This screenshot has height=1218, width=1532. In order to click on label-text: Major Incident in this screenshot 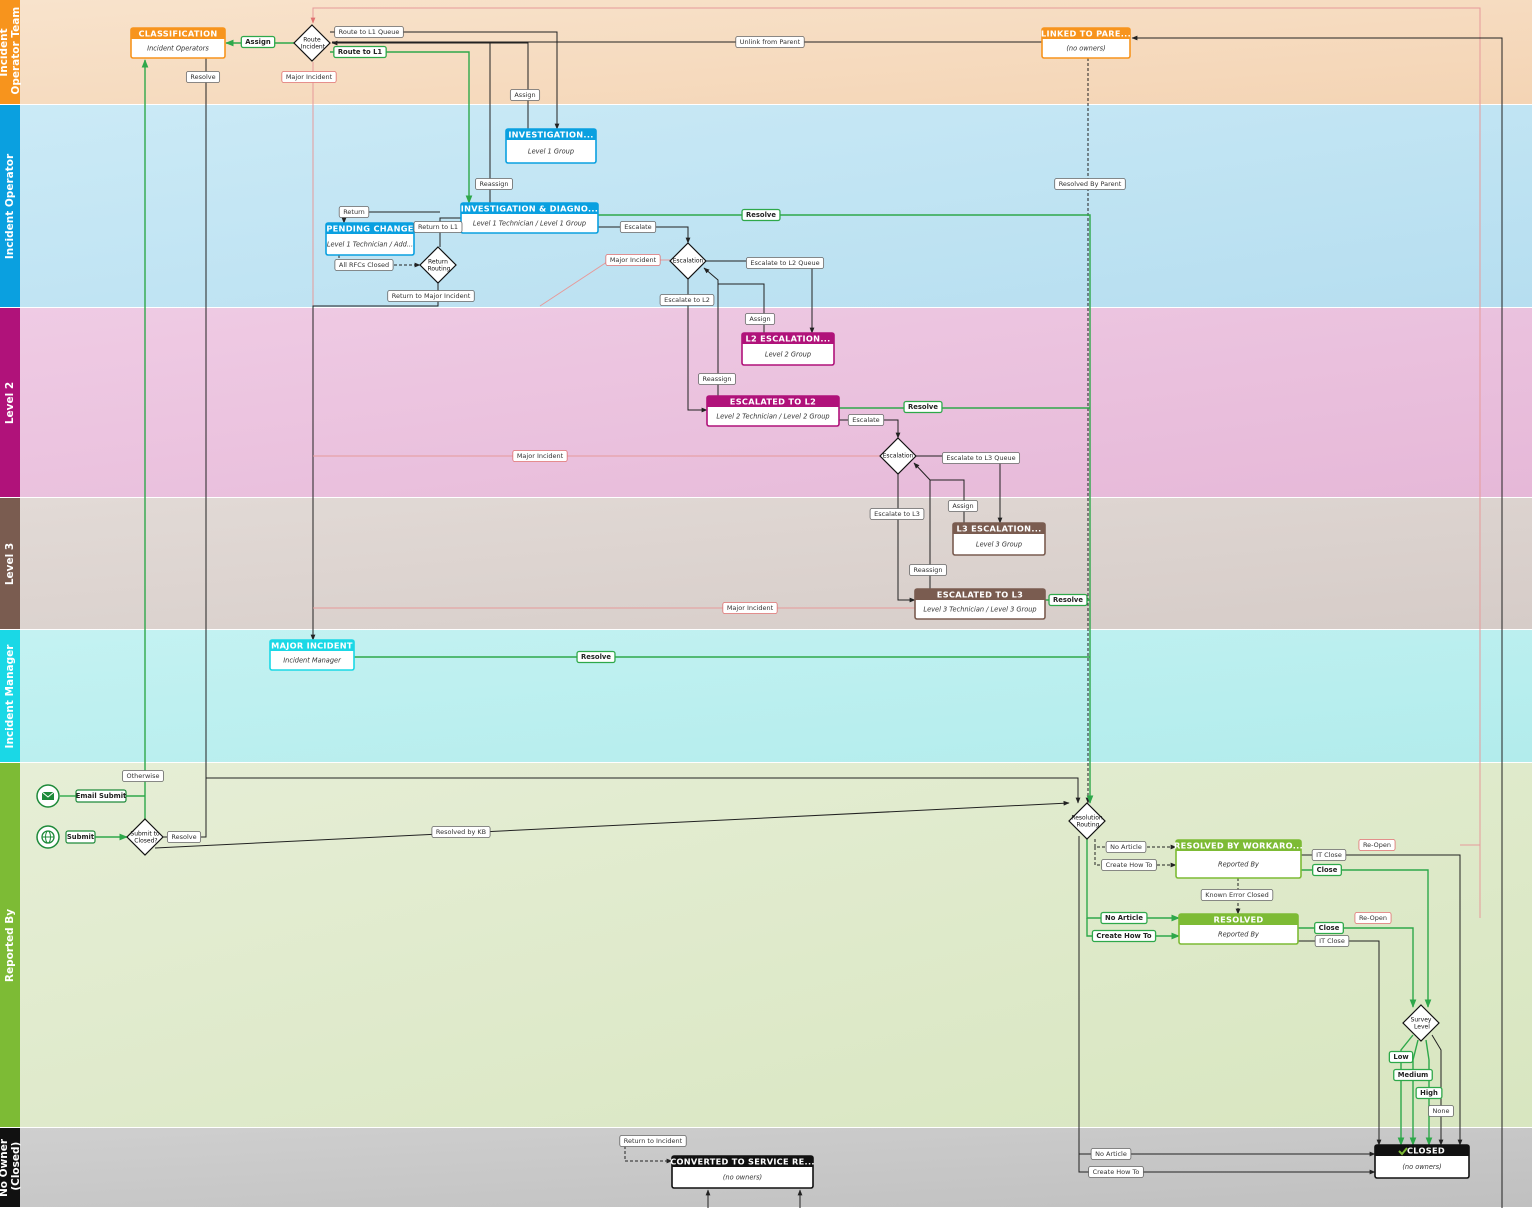, I will do `click(750, 608)`.